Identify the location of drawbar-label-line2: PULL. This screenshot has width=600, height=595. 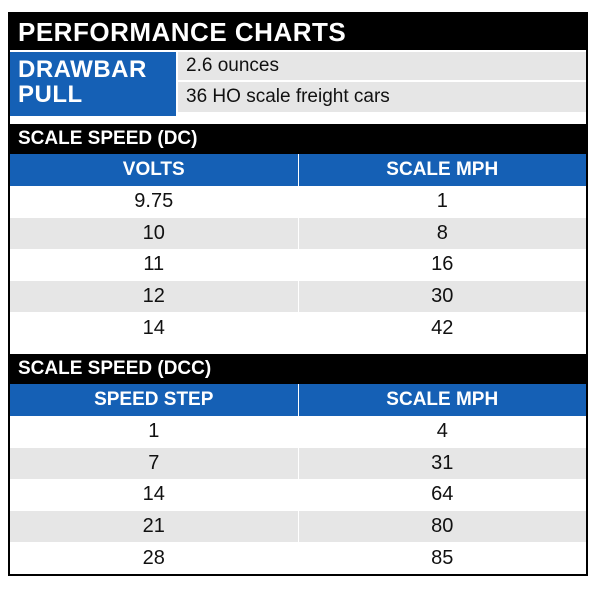
(50, 94).